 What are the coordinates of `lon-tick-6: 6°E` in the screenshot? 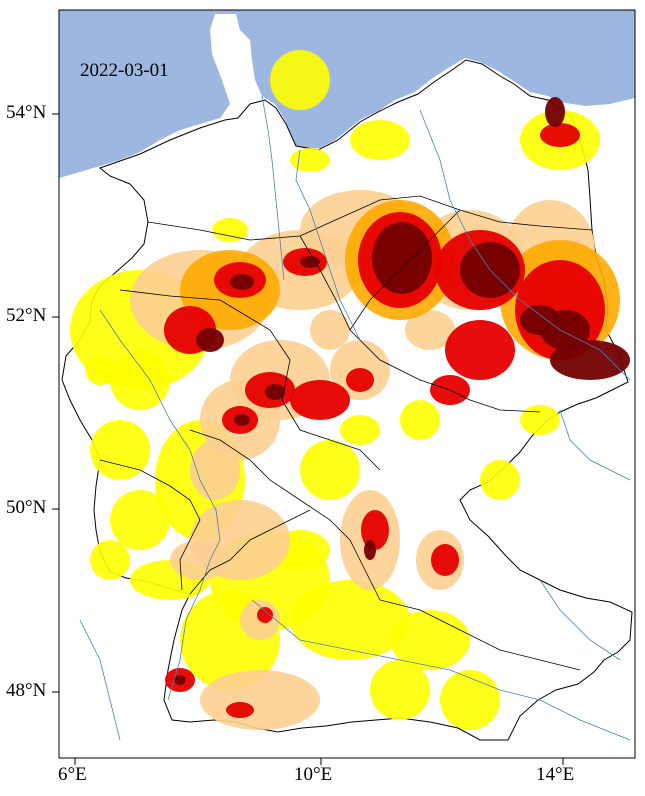 It's located at (72, 774).